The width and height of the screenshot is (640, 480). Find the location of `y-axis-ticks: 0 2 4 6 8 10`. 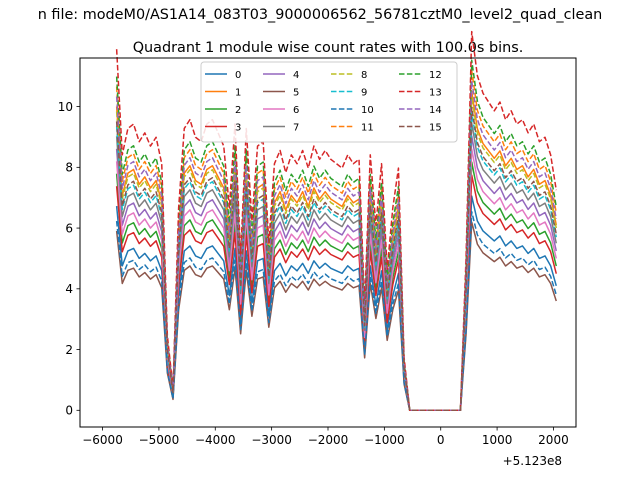

y-axis-ticks: 0 2 4 6 8 10 is located at coordinates (69, 259).